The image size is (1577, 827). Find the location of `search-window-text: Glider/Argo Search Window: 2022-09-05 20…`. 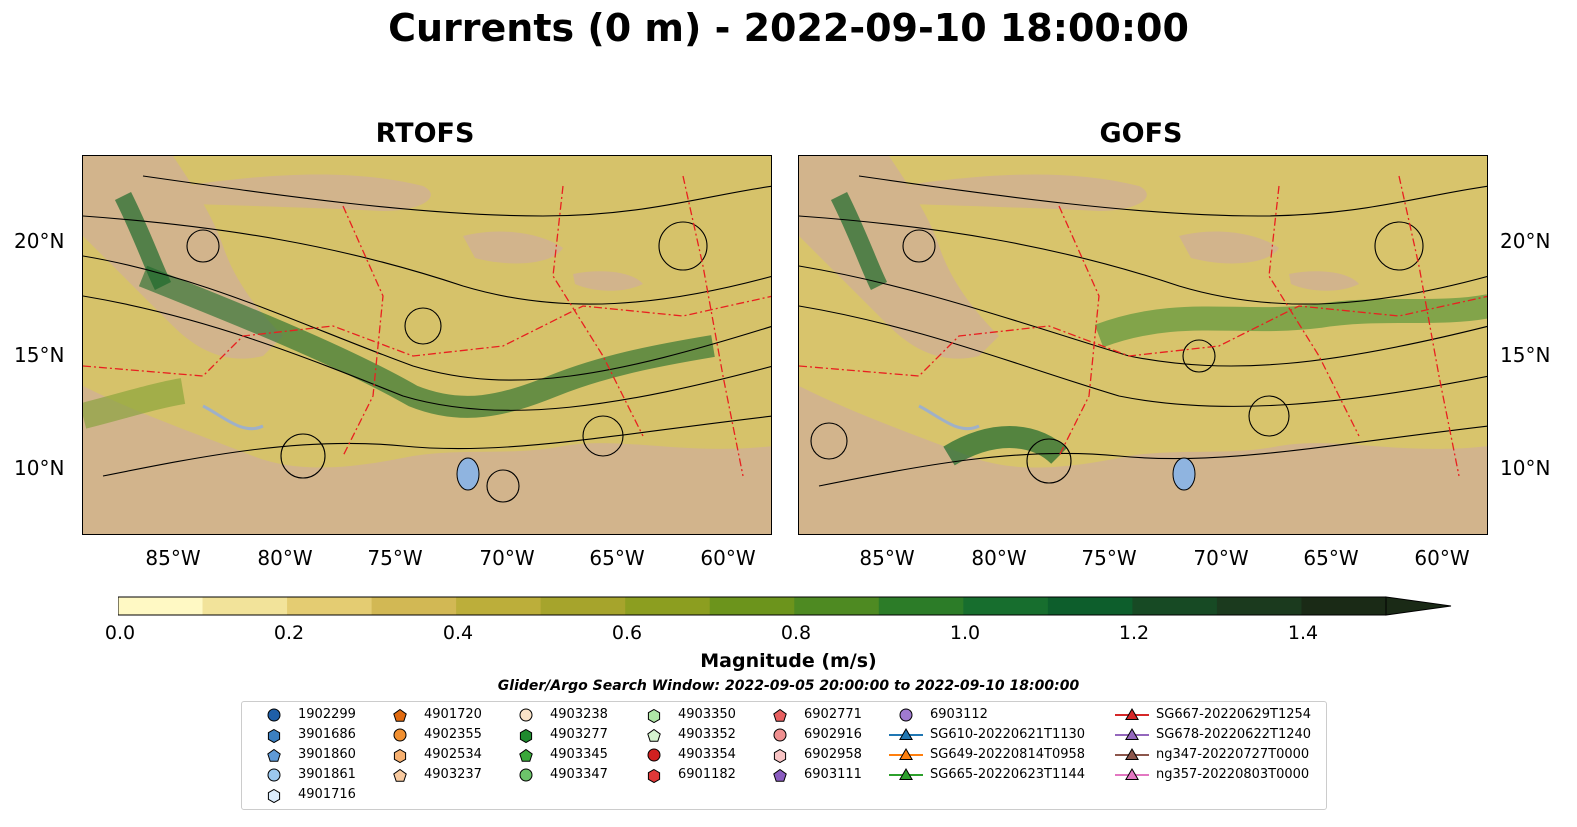

search-window-text: Glider/Argo Search Window: 2022-09-05 20… is located at coordinates (788, 686).